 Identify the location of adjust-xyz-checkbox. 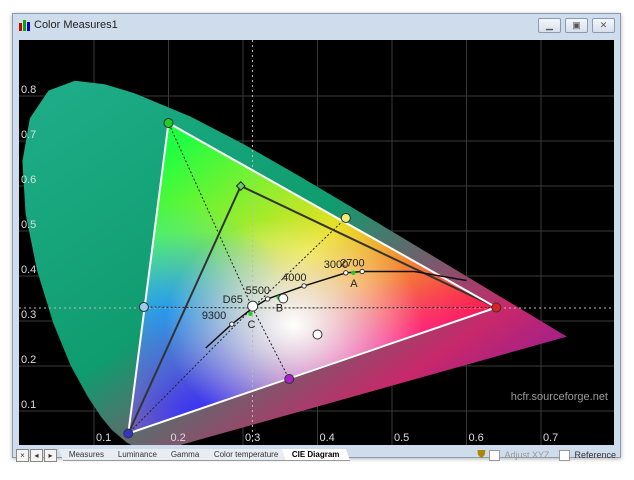
(495, 455).